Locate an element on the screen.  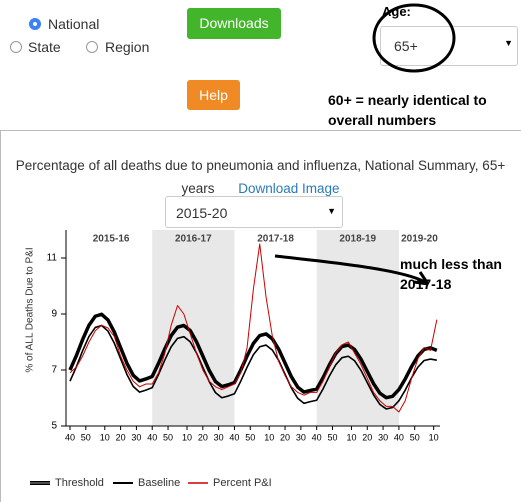
radio-label: State is located at coordinates (44, 47).